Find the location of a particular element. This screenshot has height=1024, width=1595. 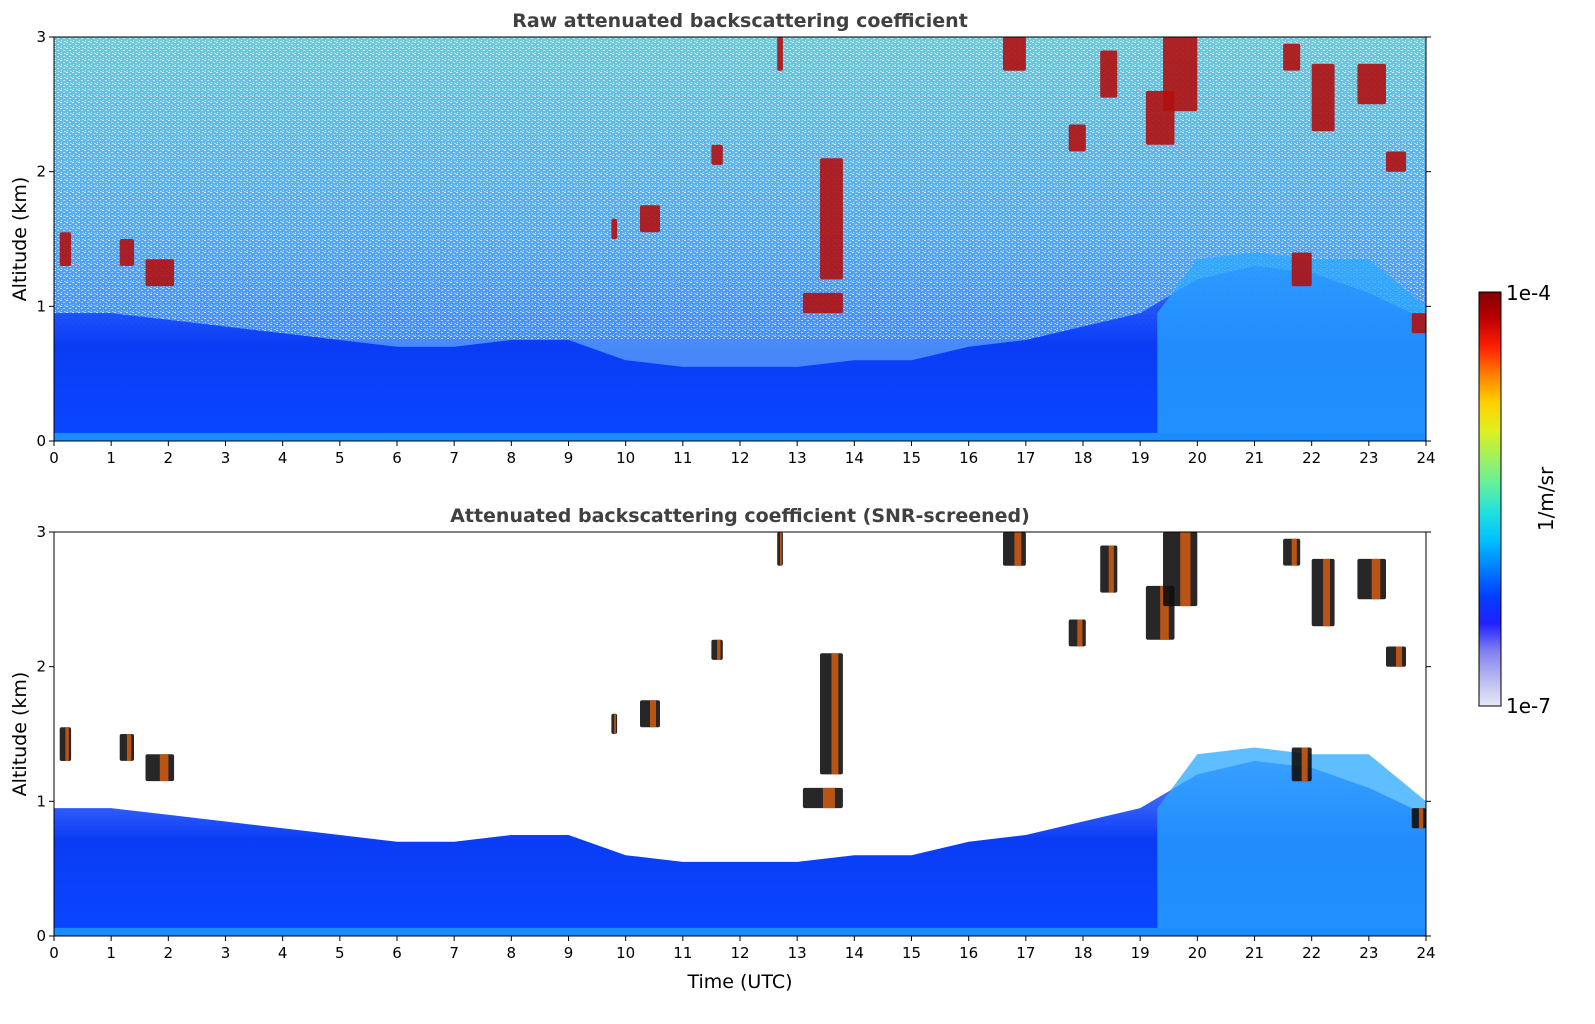

y-tick-label: 0 is located at coordinates (41, 441).